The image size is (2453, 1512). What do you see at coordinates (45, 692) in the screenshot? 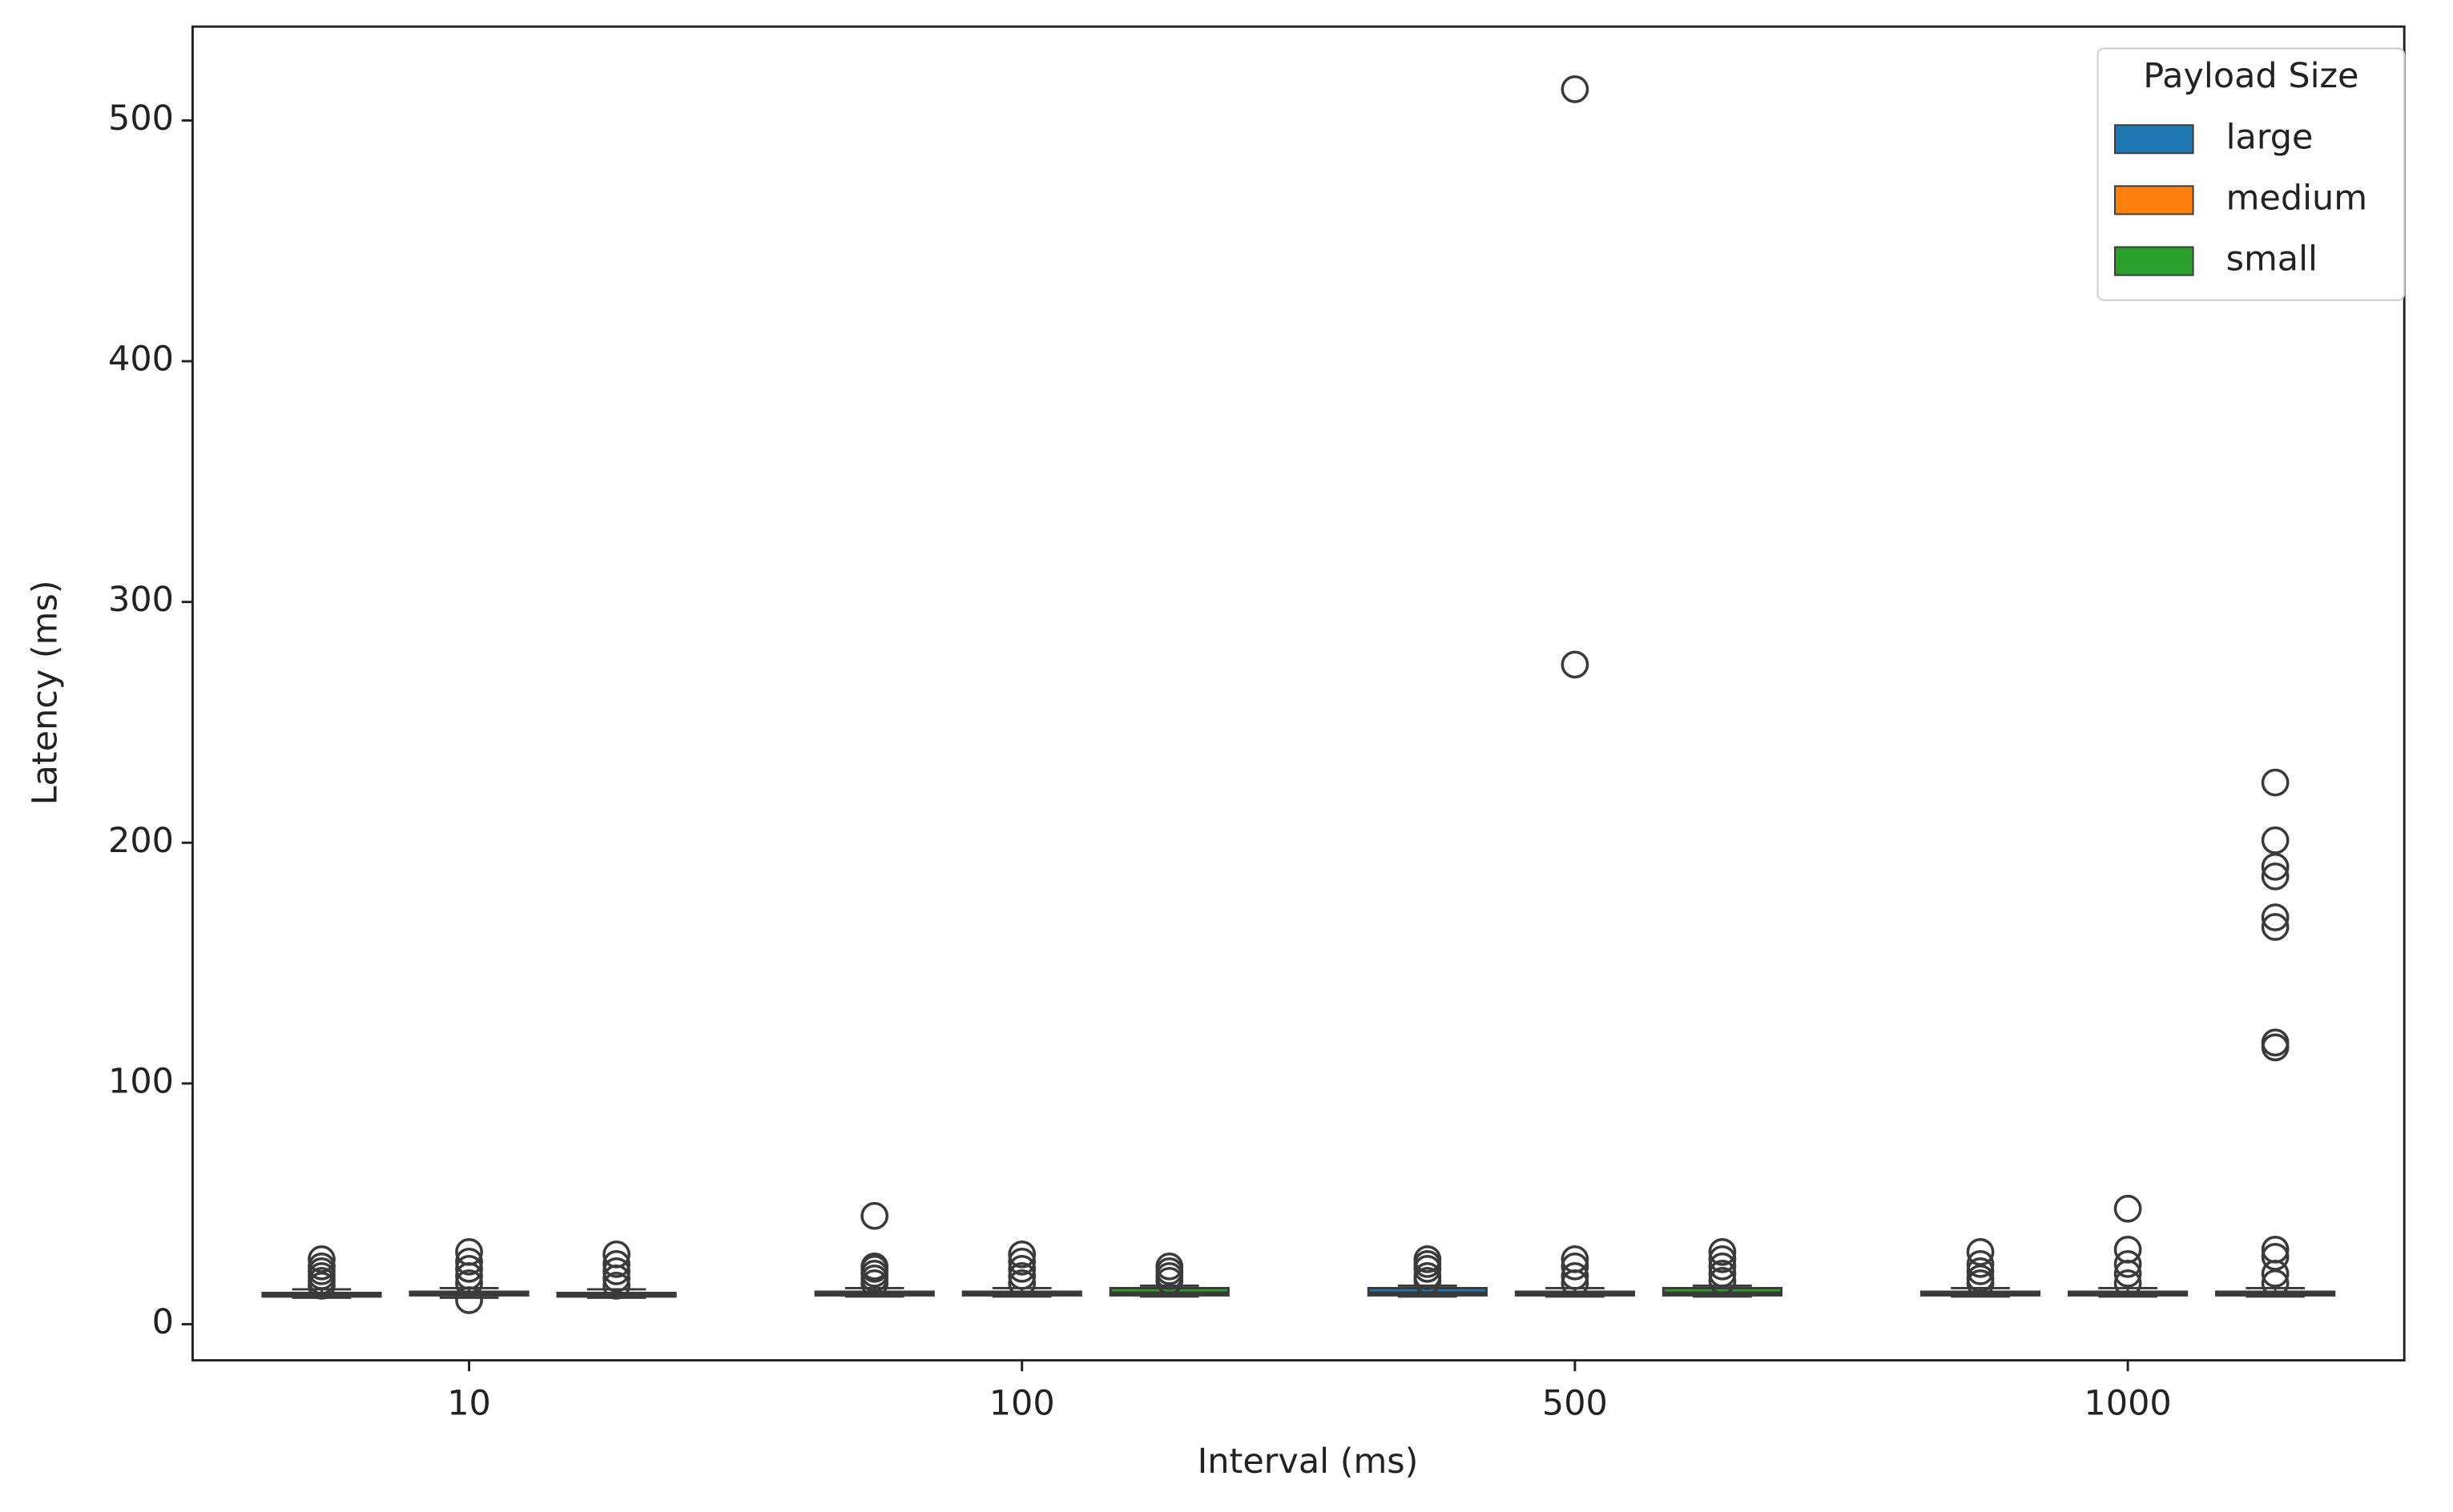
I see `y-axis-label: Latency (ms)` at bounding box center [45, 692].